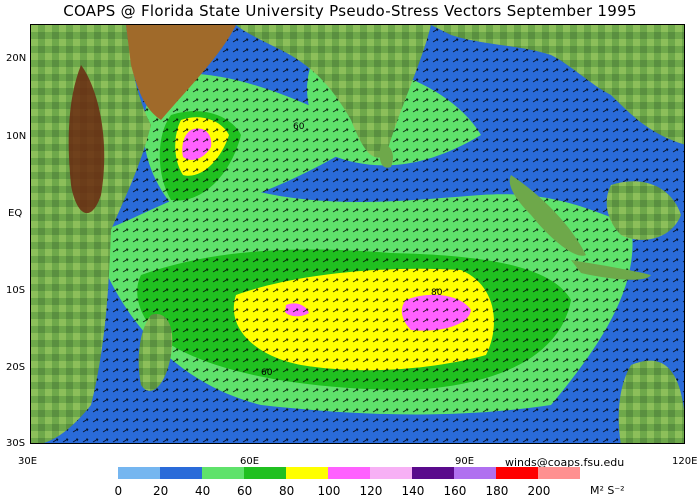 Image resolution: width=700 pixels, height=500 pixels. Describe the element at coordinates (16, 290) in the screenshot. I see `lat-label-10s: 10S` at that location.